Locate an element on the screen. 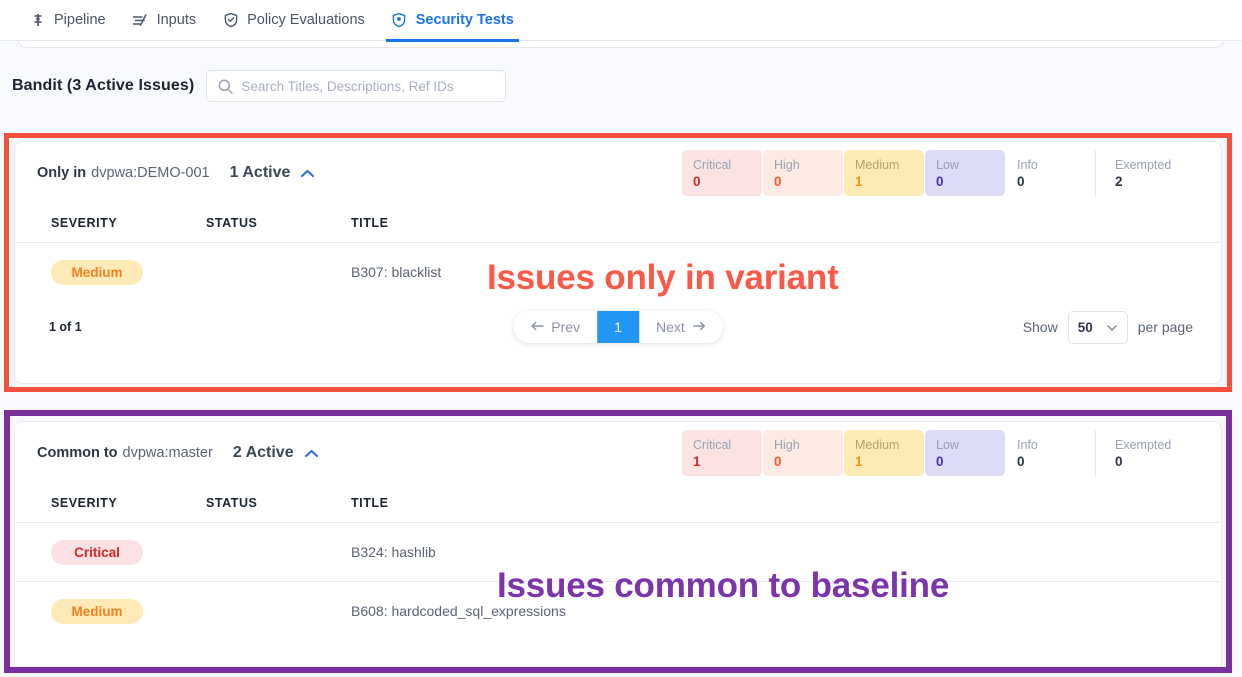 This screenshot has height=677, width=1242. tab-inputs-label: Inputs is located at coordinates (176, 20).